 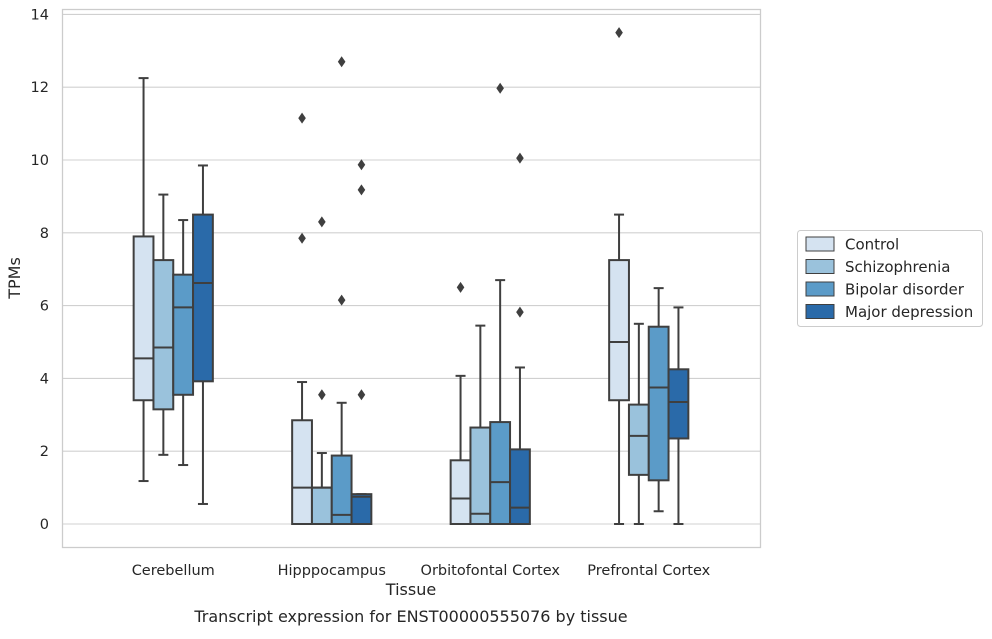 I want to click on y-tick-label: 4, so click(x=44, y=379).